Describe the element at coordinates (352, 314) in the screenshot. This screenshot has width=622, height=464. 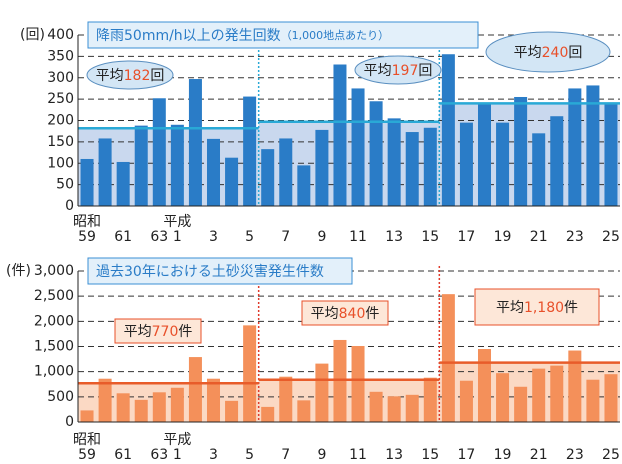
I see `average-value: 840` at that location.